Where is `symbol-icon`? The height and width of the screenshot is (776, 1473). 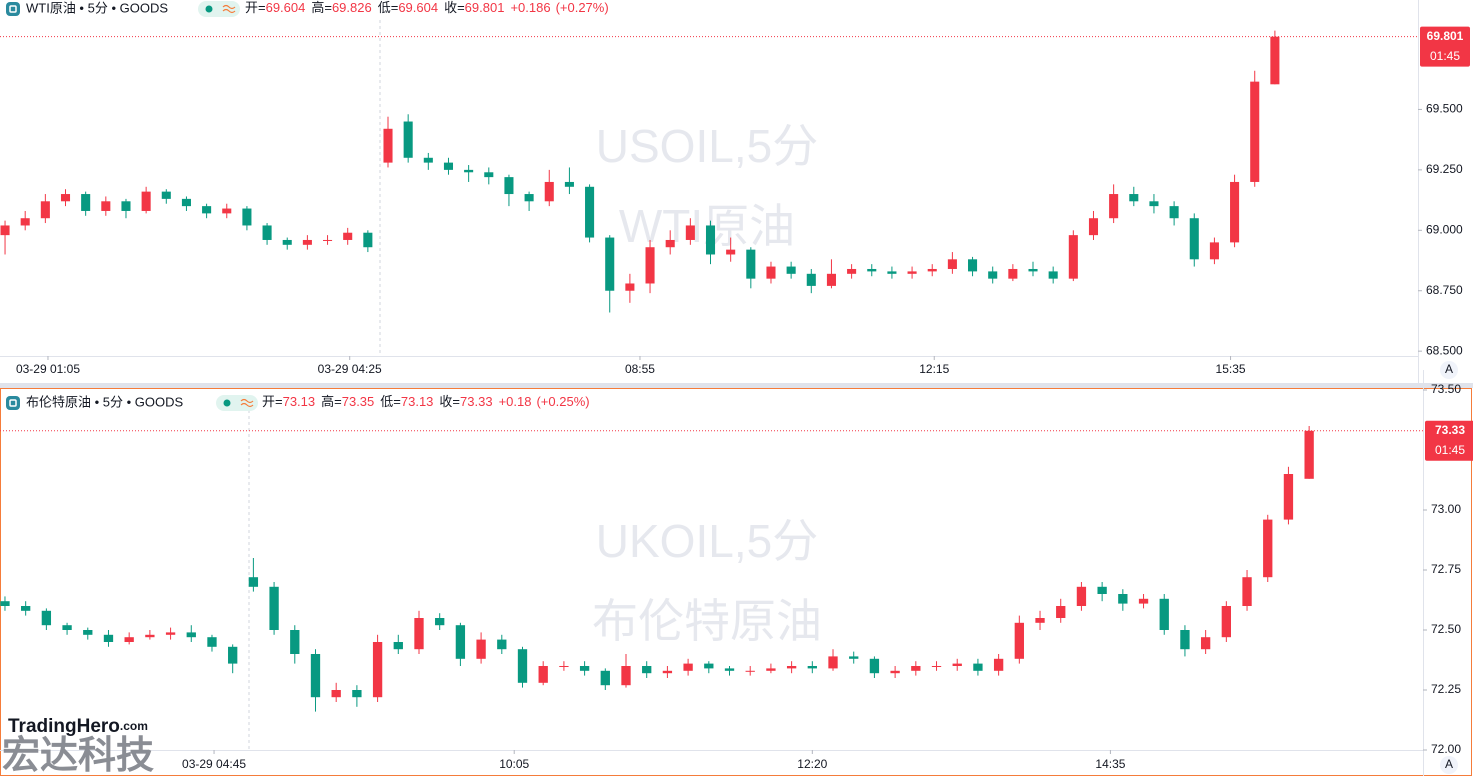 symbol-icon is located at coordinates (13, 403).